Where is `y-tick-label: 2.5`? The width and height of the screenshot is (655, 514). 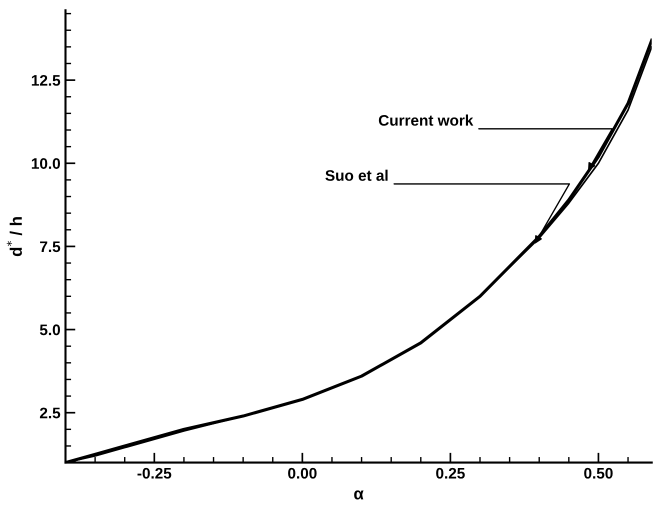 y-tick-label: 2.5 is located at coordinates (50, 413).